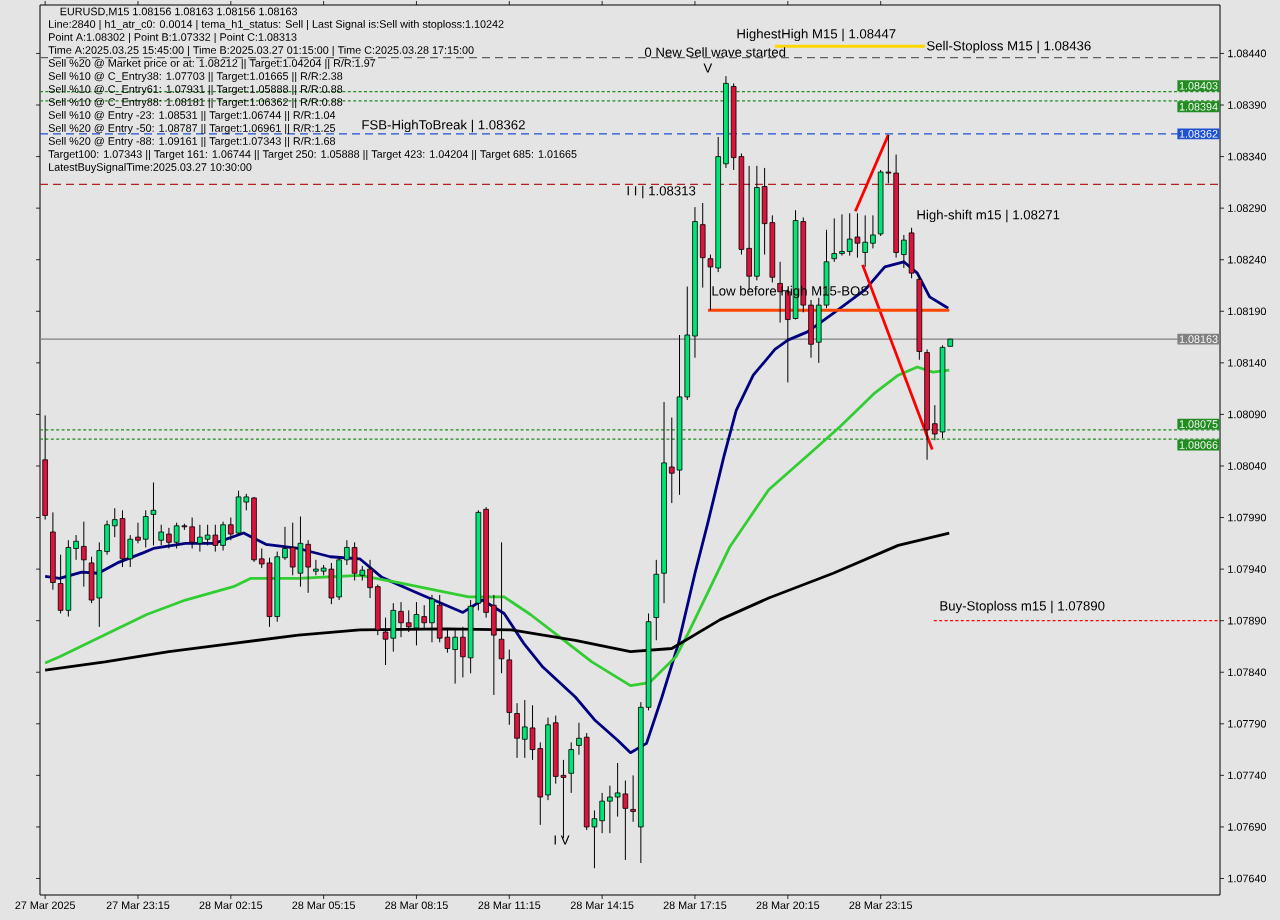 This screenshot has height=920, width=1280. I want to click on y-tick-label: 1.07690, so click(1247, 827).